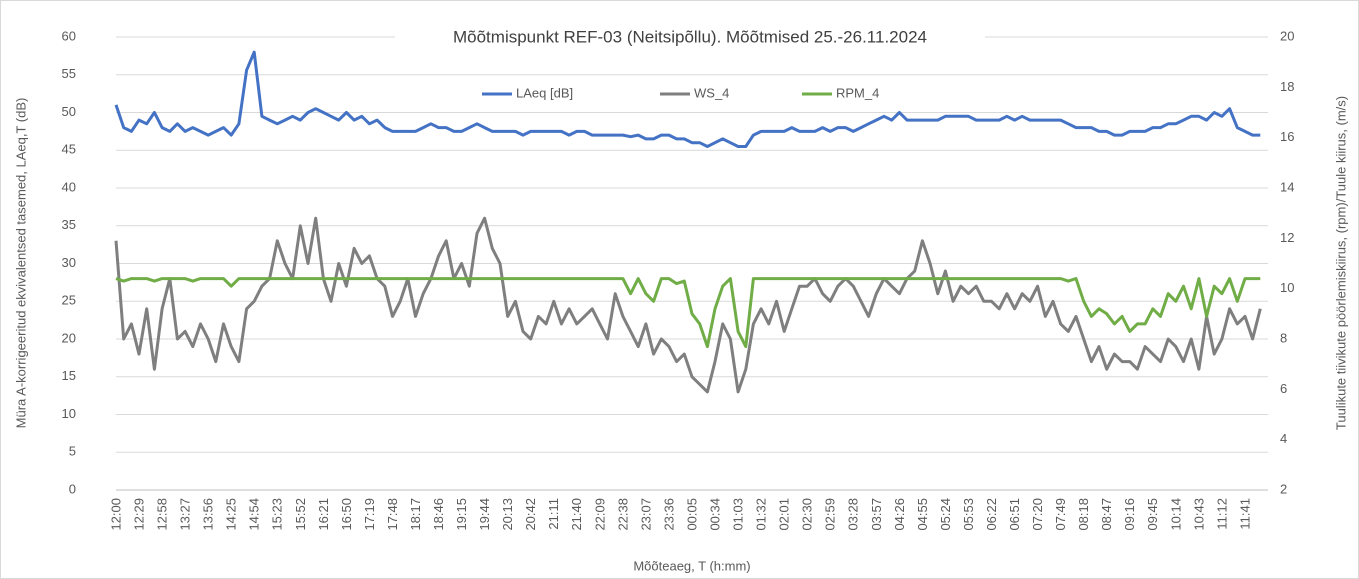 The image size is (1359, 579). What do you see at coordinates (208, 514) in the screenshot?
I see `x-tick-label: 13:56` at bounding box center [208, 514].